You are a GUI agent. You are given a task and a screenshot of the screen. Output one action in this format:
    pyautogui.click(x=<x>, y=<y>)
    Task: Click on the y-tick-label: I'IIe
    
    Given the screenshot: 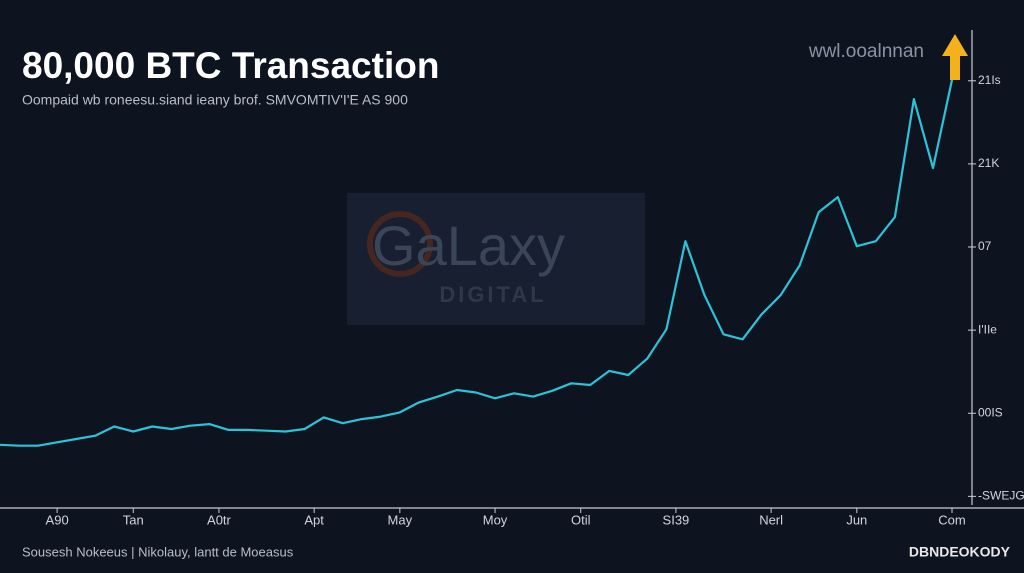 What is the action you would take?
    pyautogui.click(x=987, y=329)
    